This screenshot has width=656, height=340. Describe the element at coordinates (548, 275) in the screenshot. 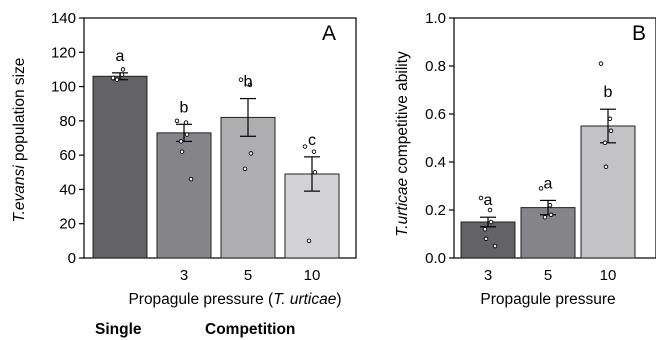

I see `panel-b-x-tick-label: 5` at that location.